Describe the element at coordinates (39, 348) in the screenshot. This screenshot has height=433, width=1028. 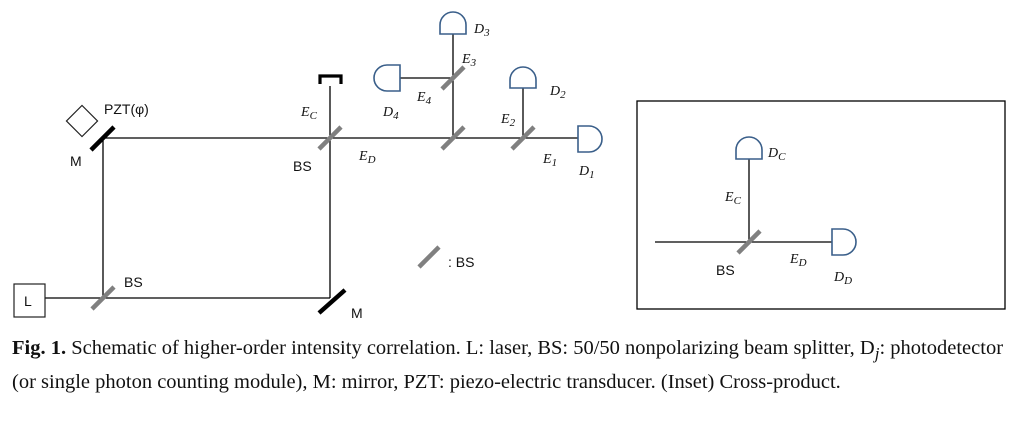
I see `caption-label: Fig. 1.` at that location.